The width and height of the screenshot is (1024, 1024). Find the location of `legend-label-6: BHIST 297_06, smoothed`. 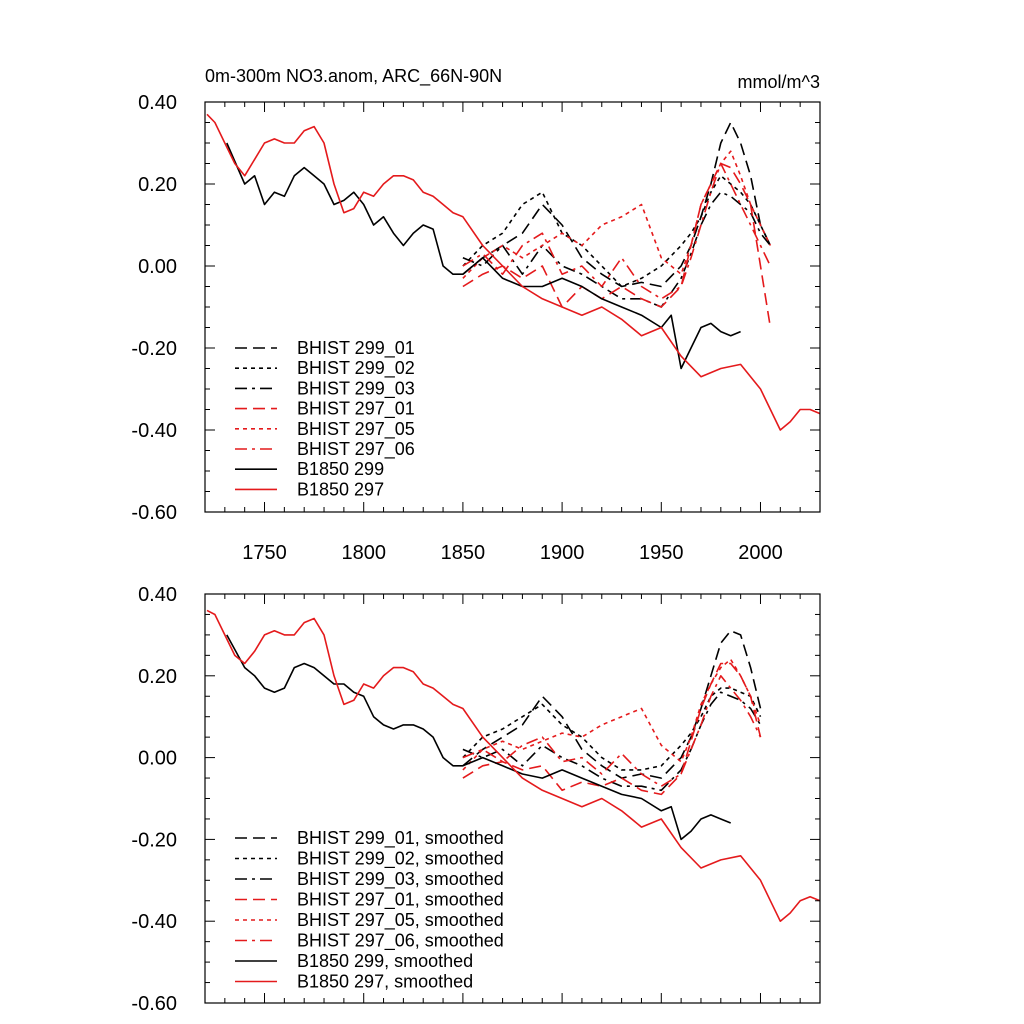

legend-label-6: BHIST 297_06, smoothed is located at coordinates (400, 941).